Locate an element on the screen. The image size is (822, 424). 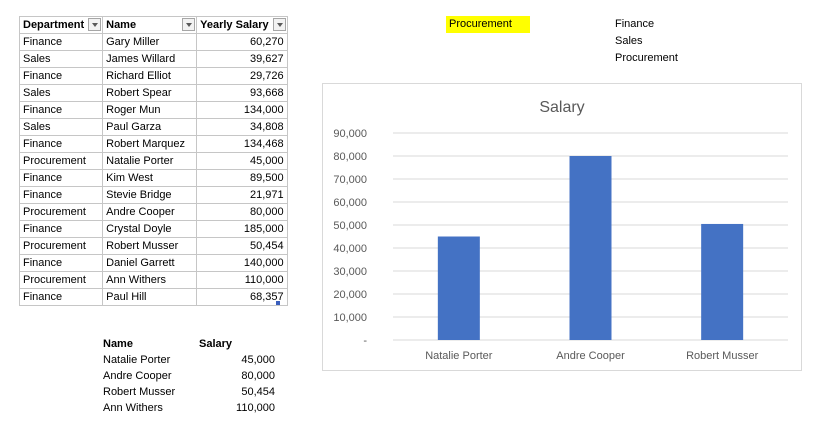
table-row: Sales James Willard 39,627 is located at coordinates (153, 59).